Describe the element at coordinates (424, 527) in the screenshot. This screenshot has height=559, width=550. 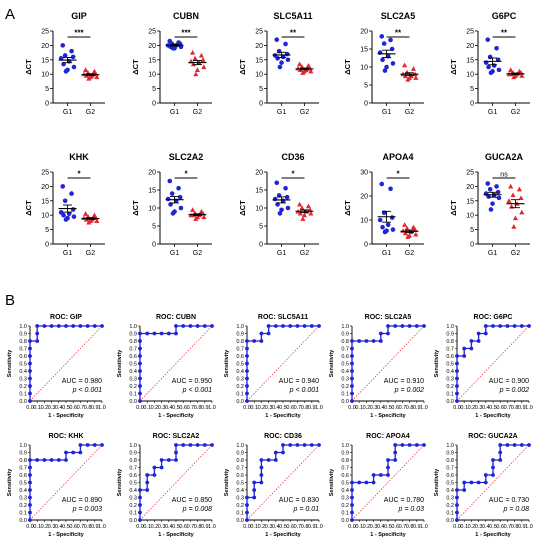
I see `x-tick-label: 1.0` at that location.